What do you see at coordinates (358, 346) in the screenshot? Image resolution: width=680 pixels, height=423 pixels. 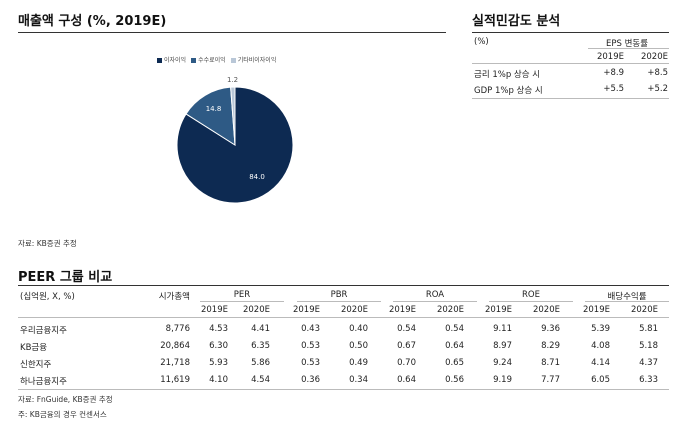 I see `peer-row-value: 0.50` at bounding box center [358, 346].